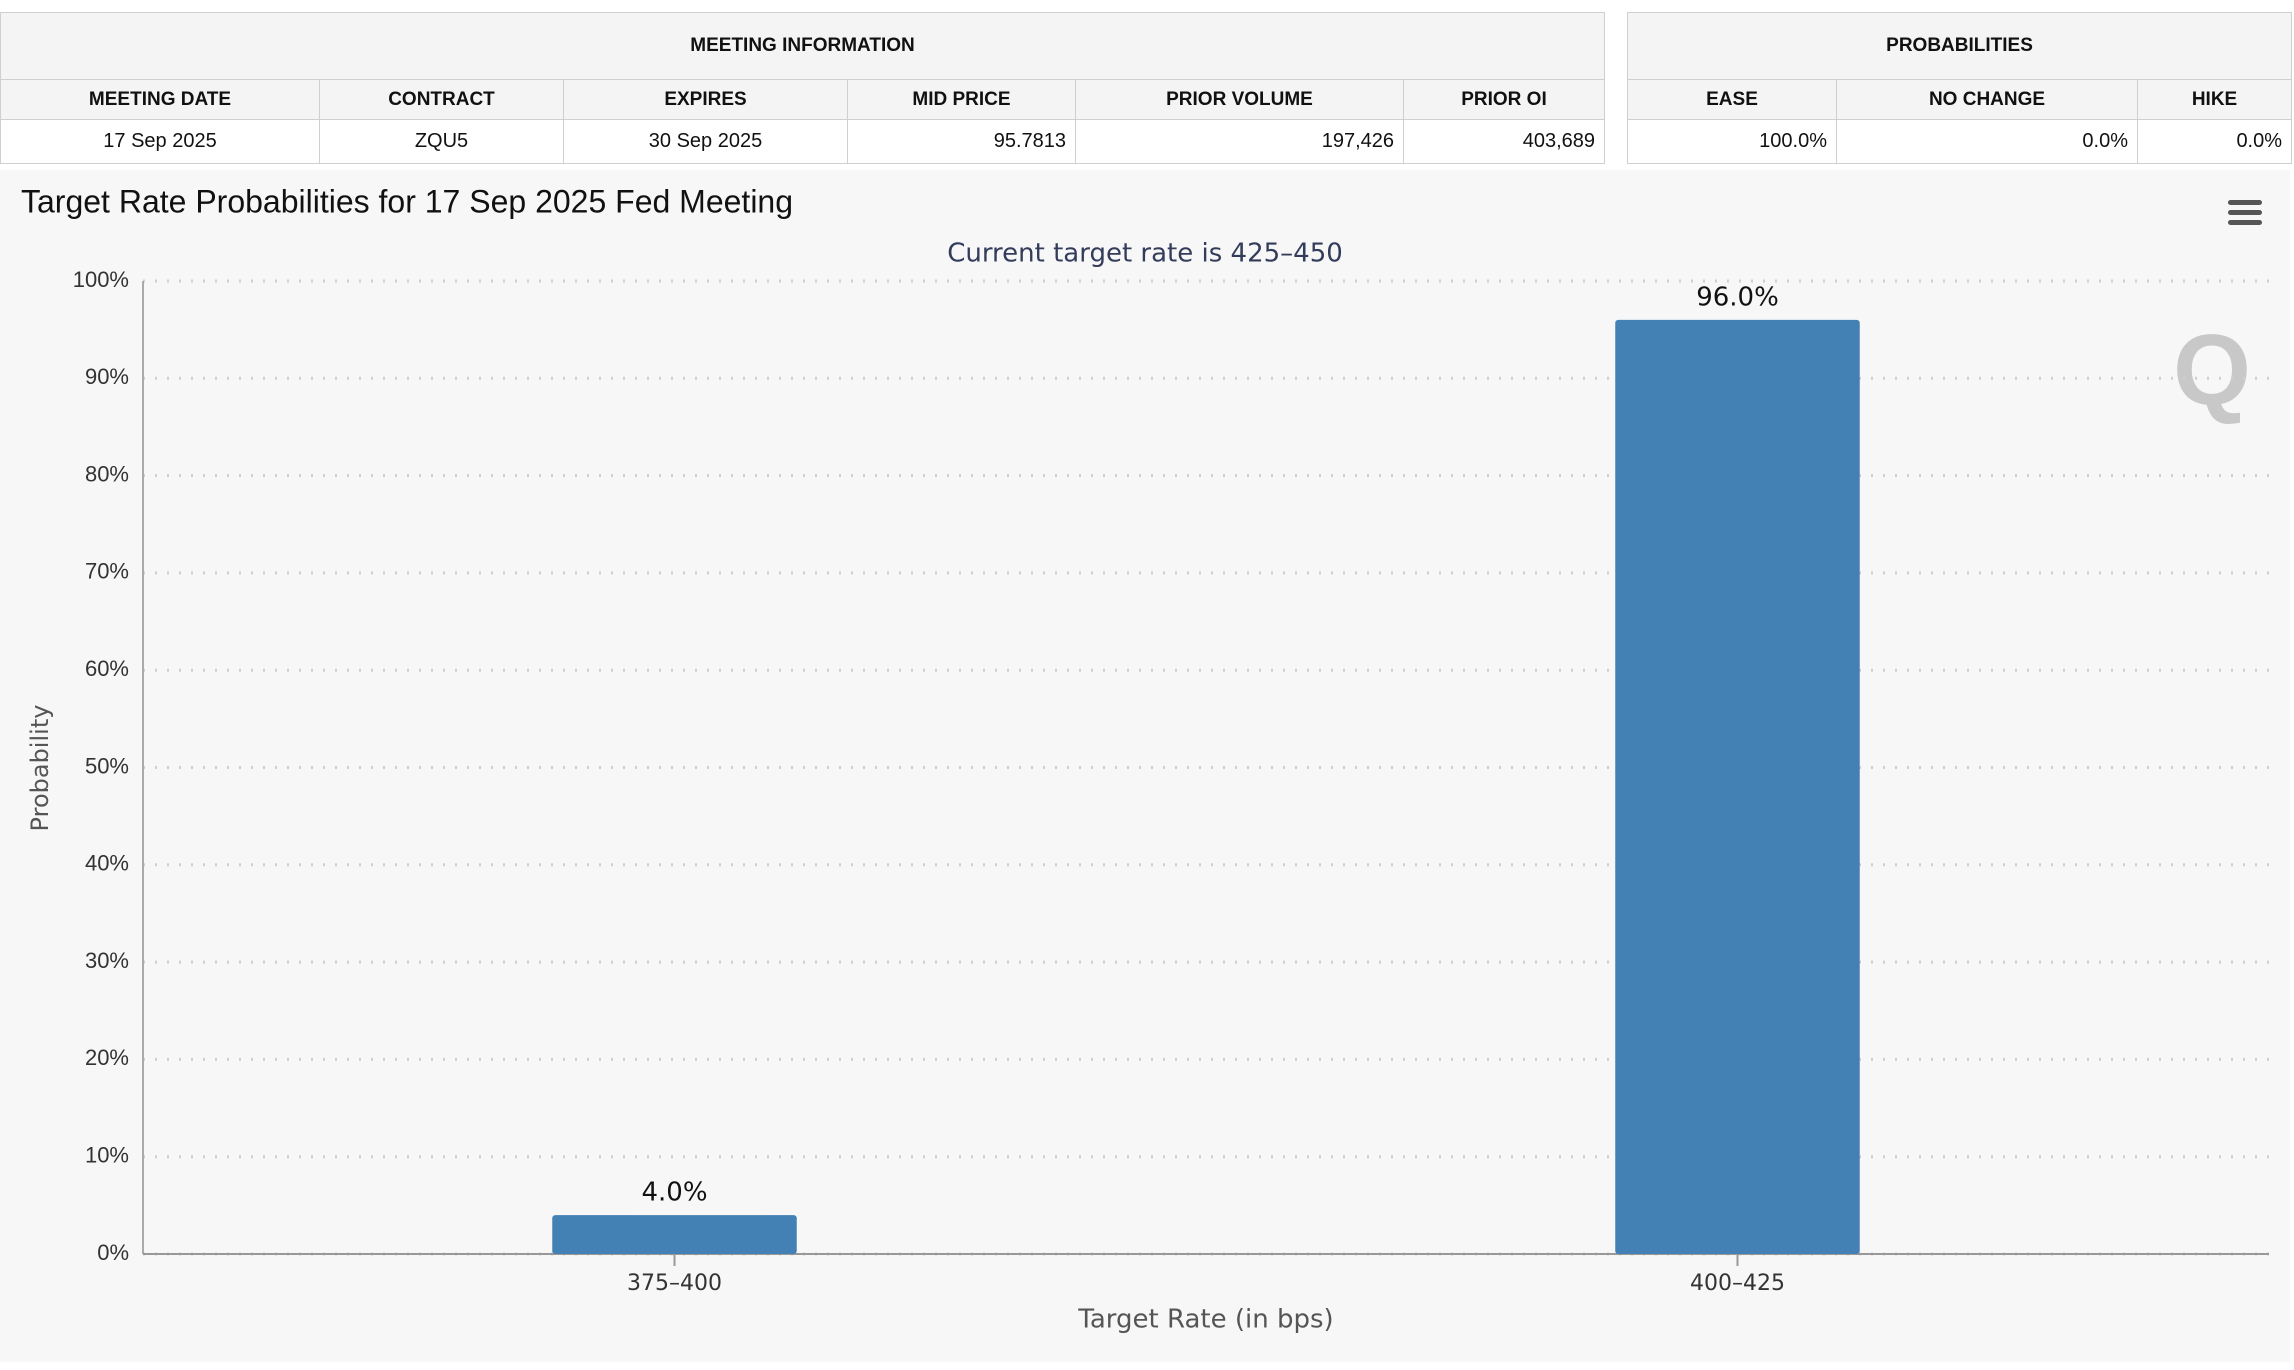 This screenshot has height=1370, width=2294. What do you see at coordinates (107, 863) in the screenshot?
I see `y-tick-label: 40%` at bounding box center [107, 863].